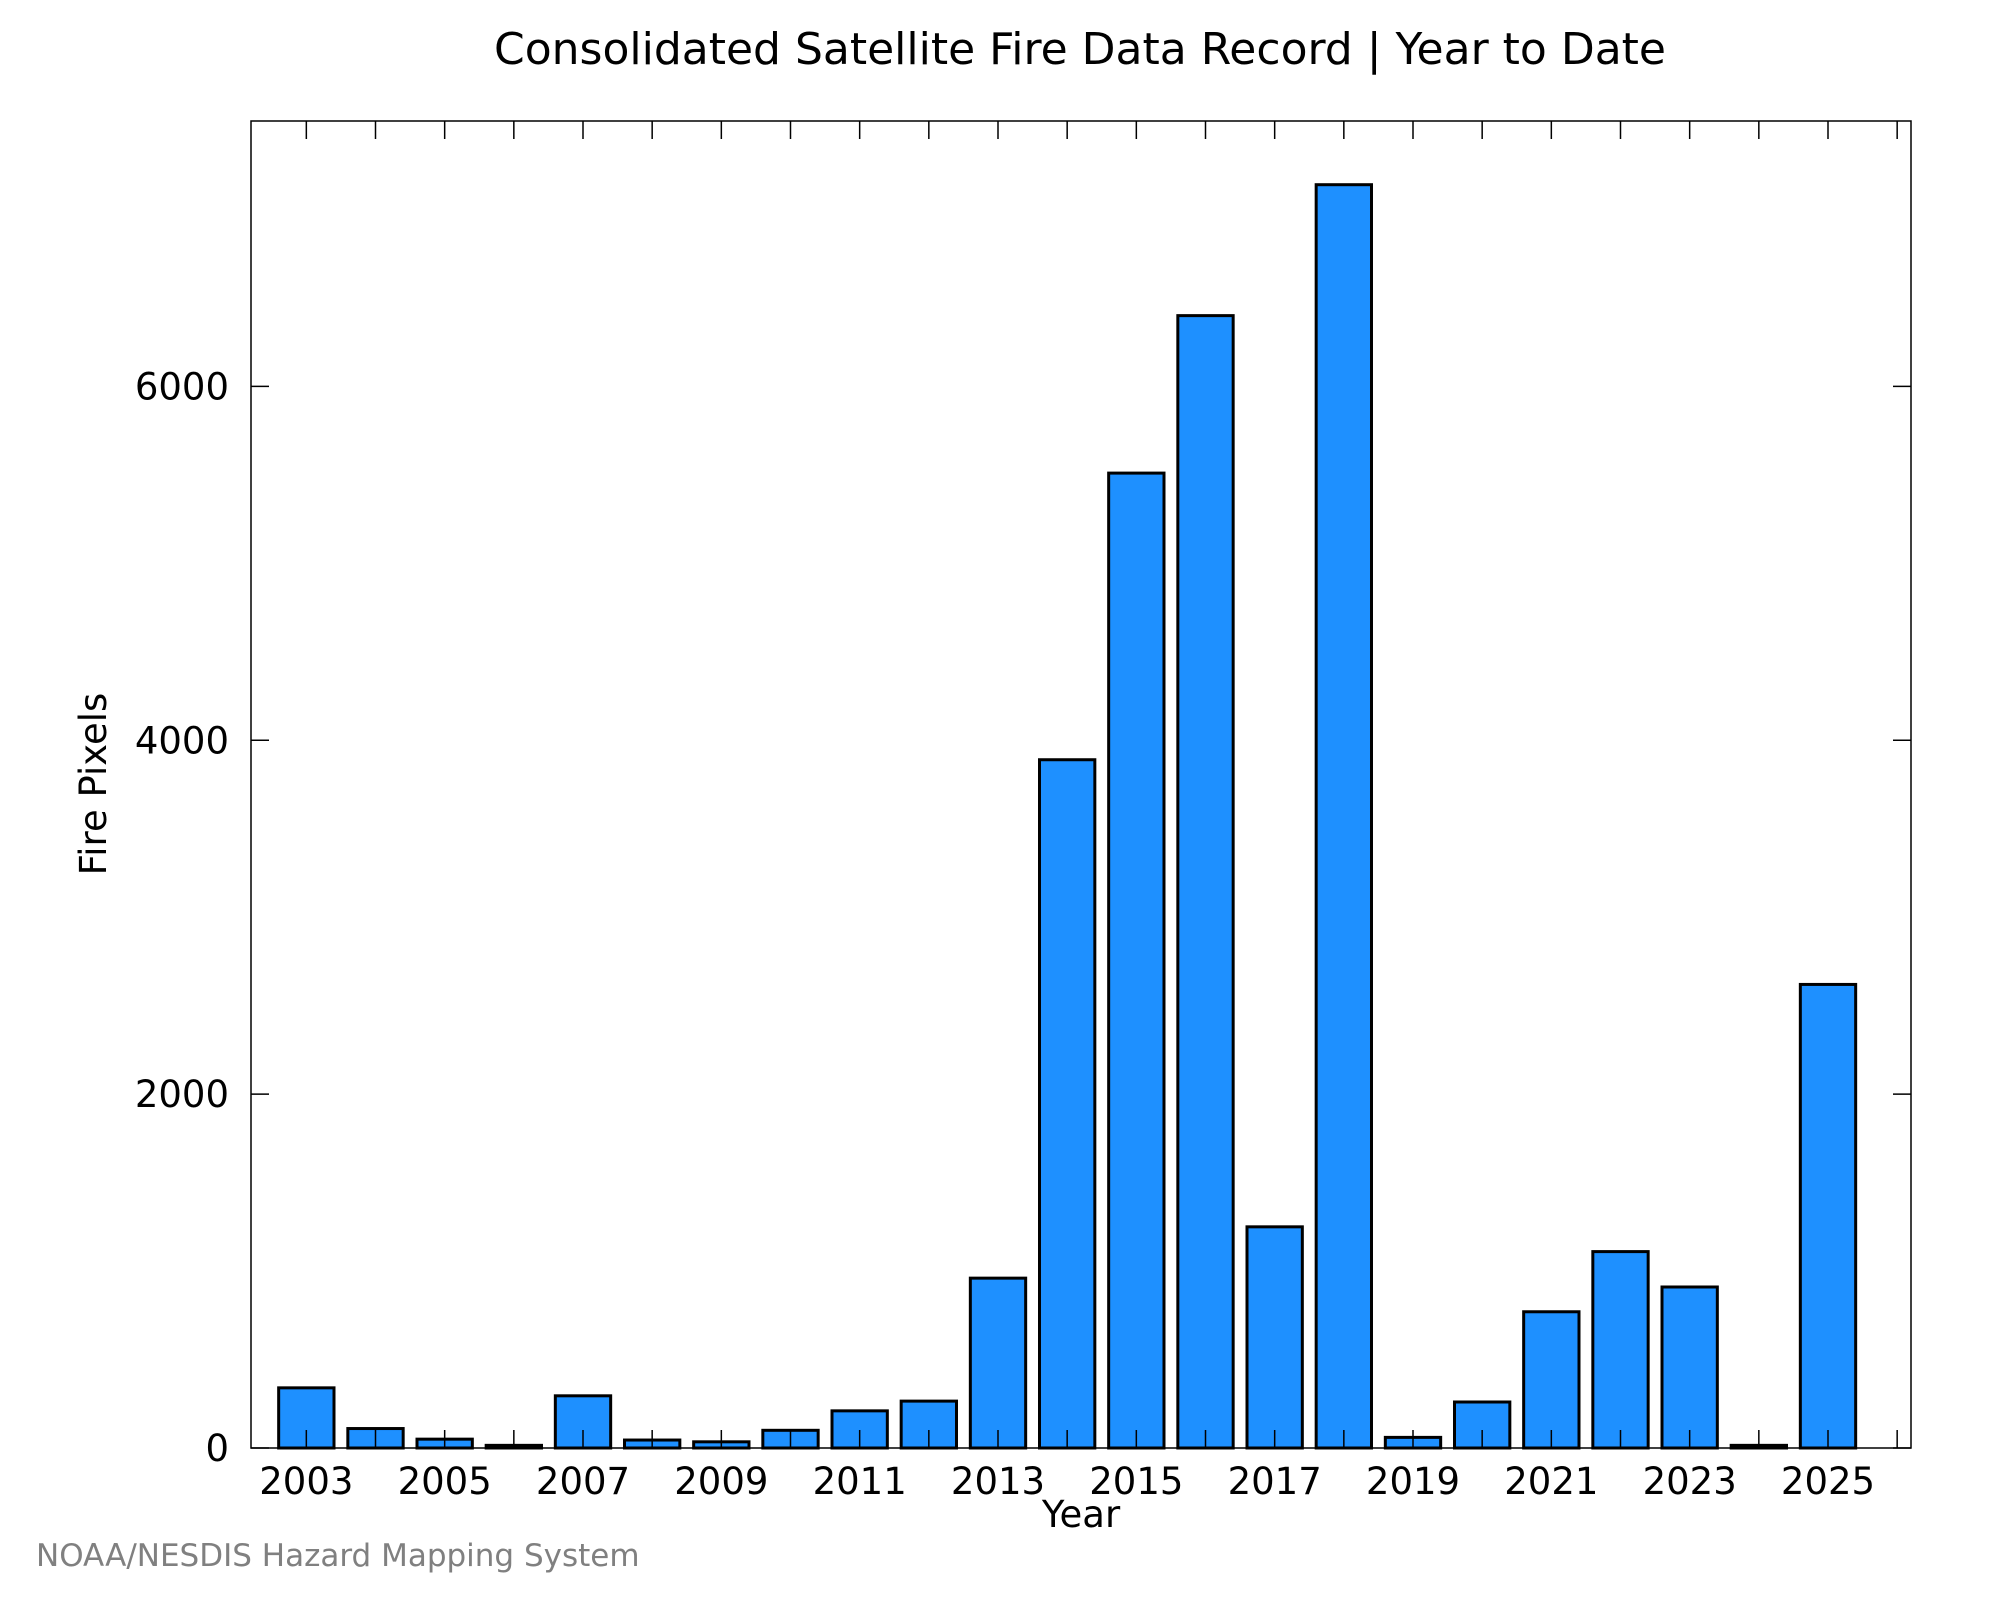 This screenshot has width=2000, height=1604. What do you see at coordinates (1067, 1104) in the screenshot?
I see `bar-2014` at bounding box center [1067, 1104].